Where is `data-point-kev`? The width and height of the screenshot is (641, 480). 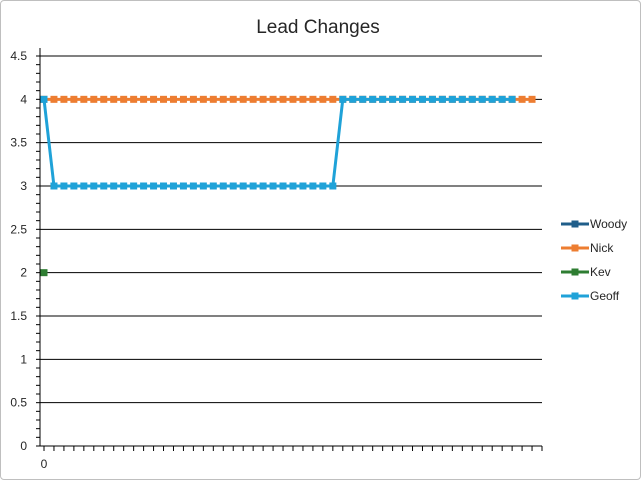
data-point-kev is located at coordinates (44, 273).